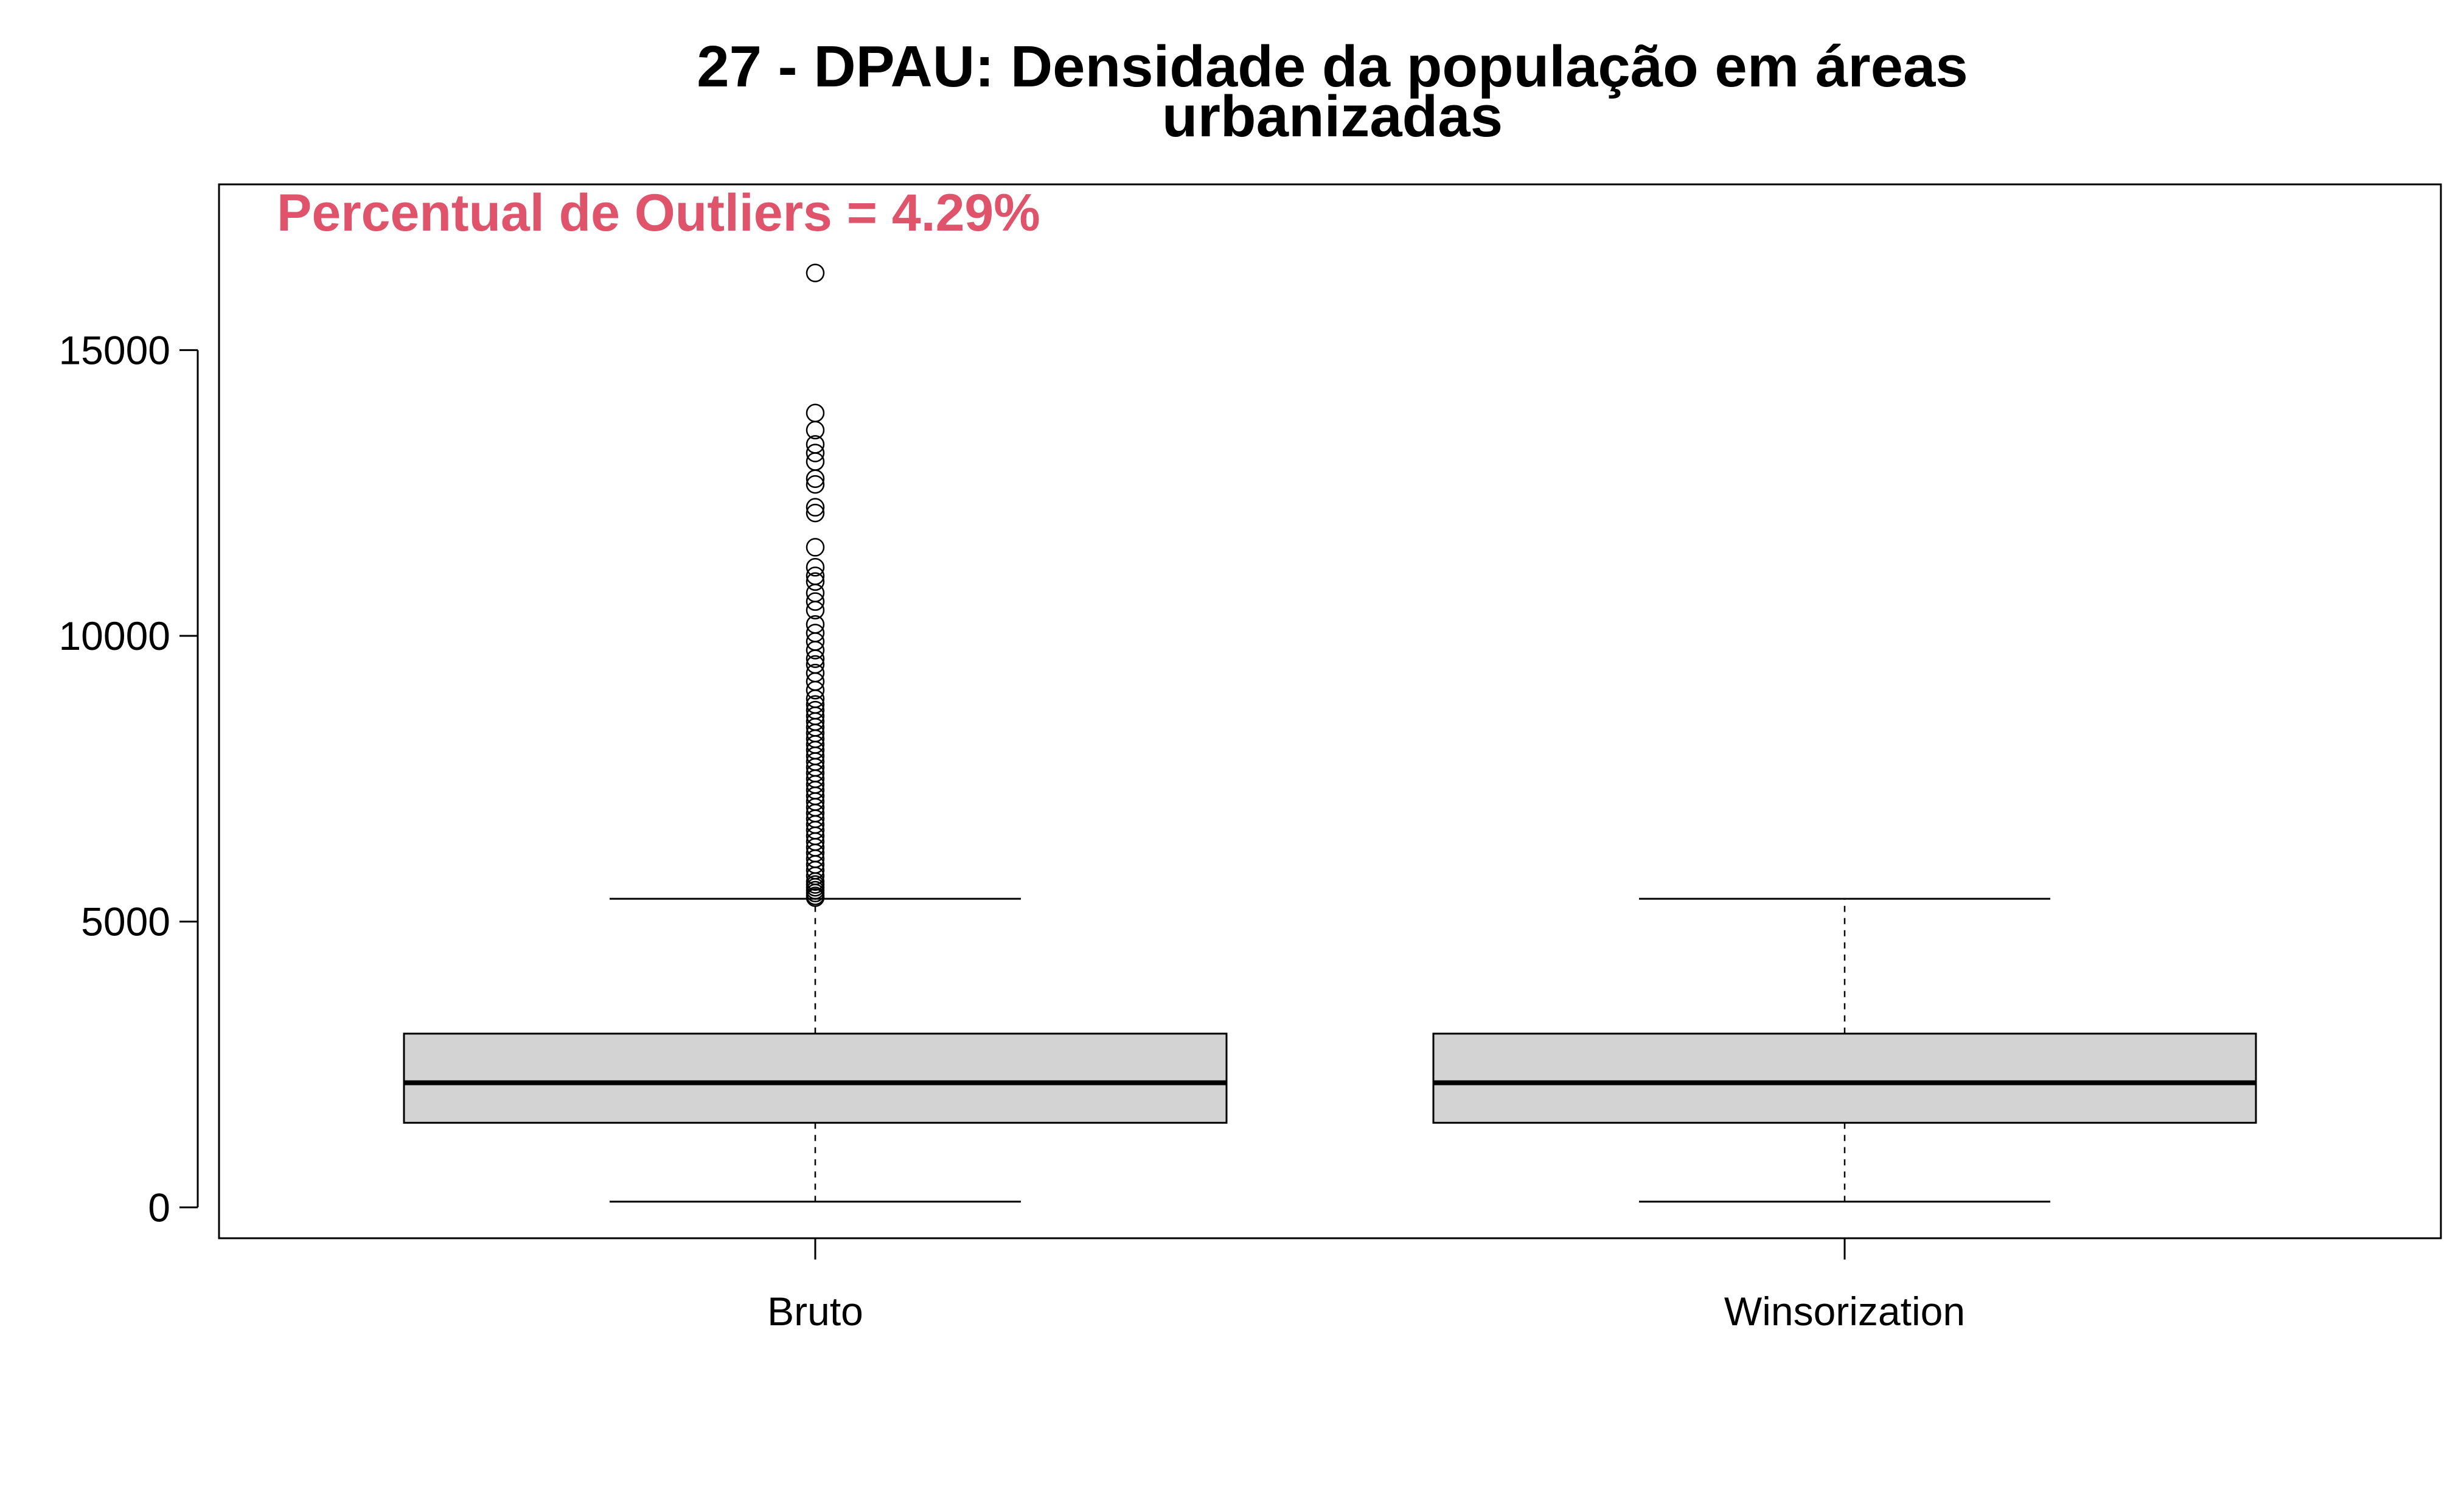 Image resolution: width=2464 pixels, height=1509 pixels. I want to click on y-tick-label: 10000, so click(114, 636).